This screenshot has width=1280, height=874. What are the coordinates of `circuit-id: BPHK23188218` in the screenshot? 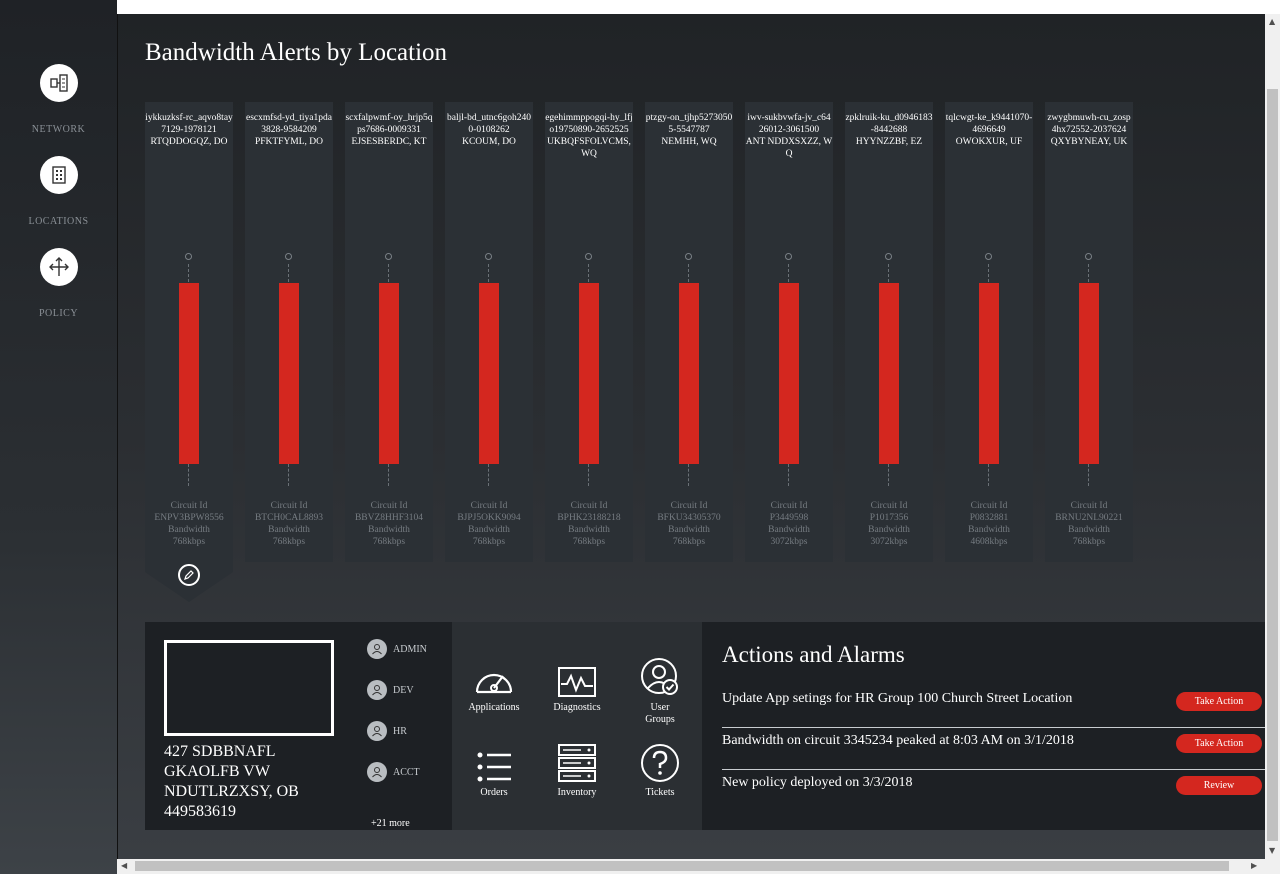 It's located at (589, 518).